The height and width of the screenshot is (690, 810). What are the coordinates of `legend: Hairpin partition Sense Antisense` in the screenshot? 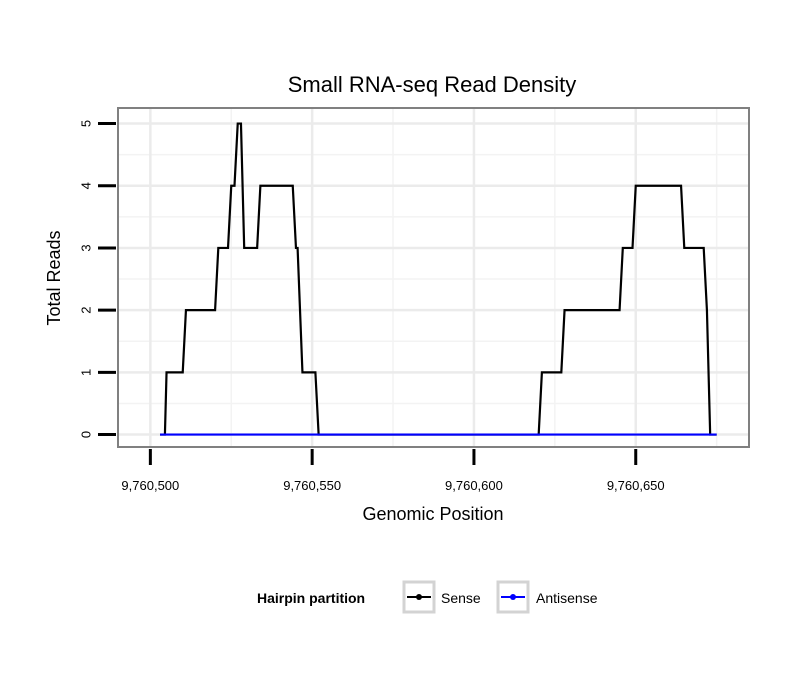 It's located at (427, 597).